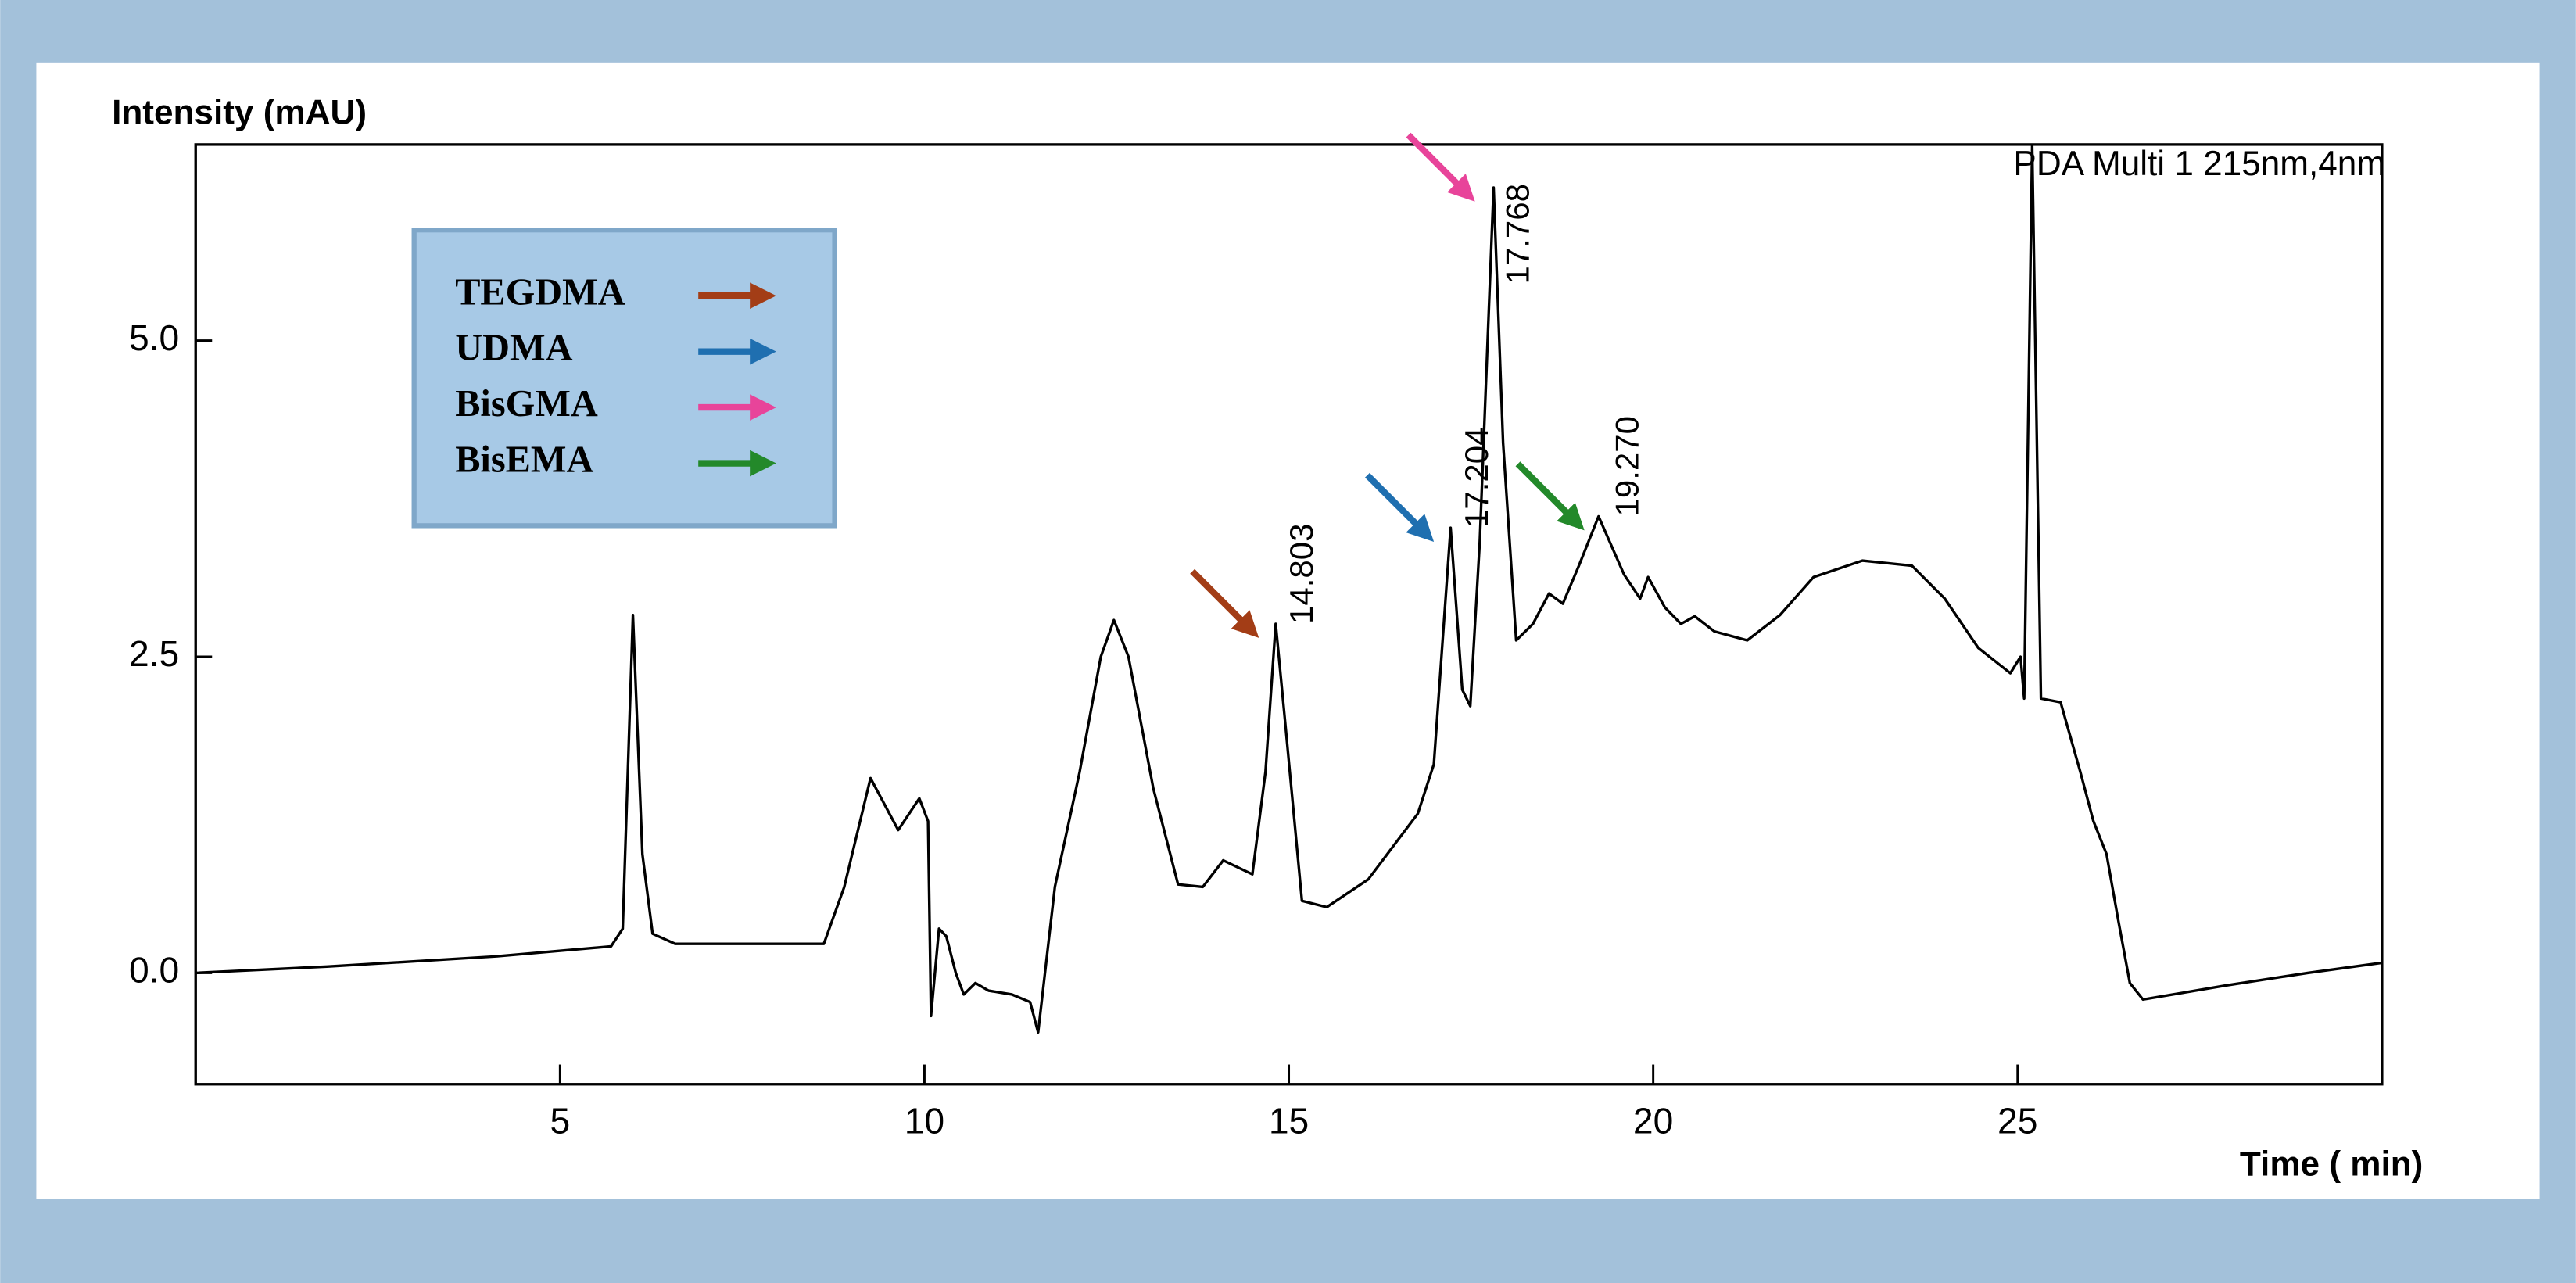  Describe the element at coordinates (2199, 164) in the screenshot. I see `annotation: PDA Multi 1 215nm,4nm` at that location.